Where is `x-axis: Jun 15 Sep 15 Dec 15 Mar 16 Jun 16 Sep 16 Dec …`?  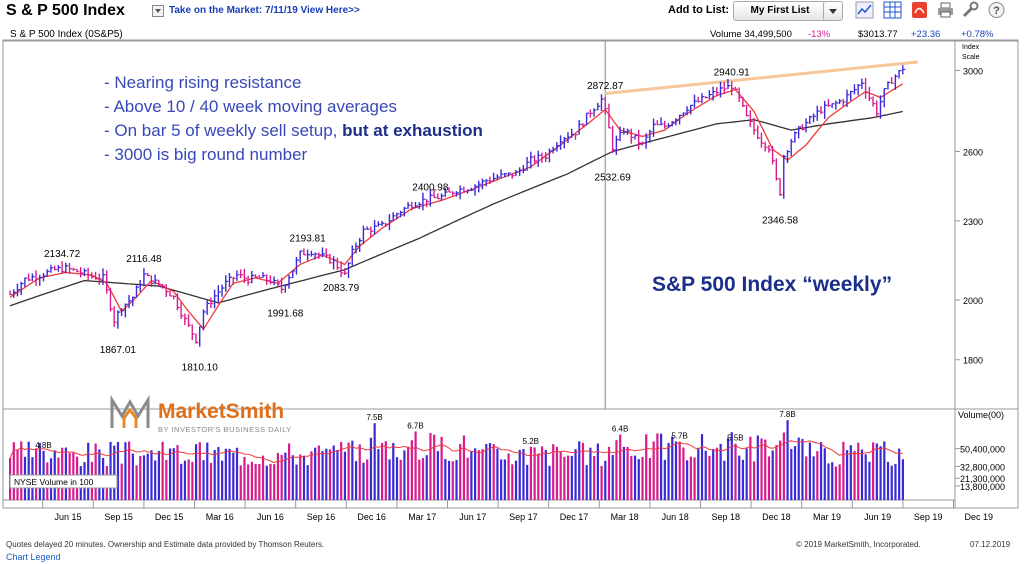
x-axis: Jun 15 Sep 15 Dec 15 Mar 16 Jun 16 Sep 16 Dec … is located at coordinates (517, 511).